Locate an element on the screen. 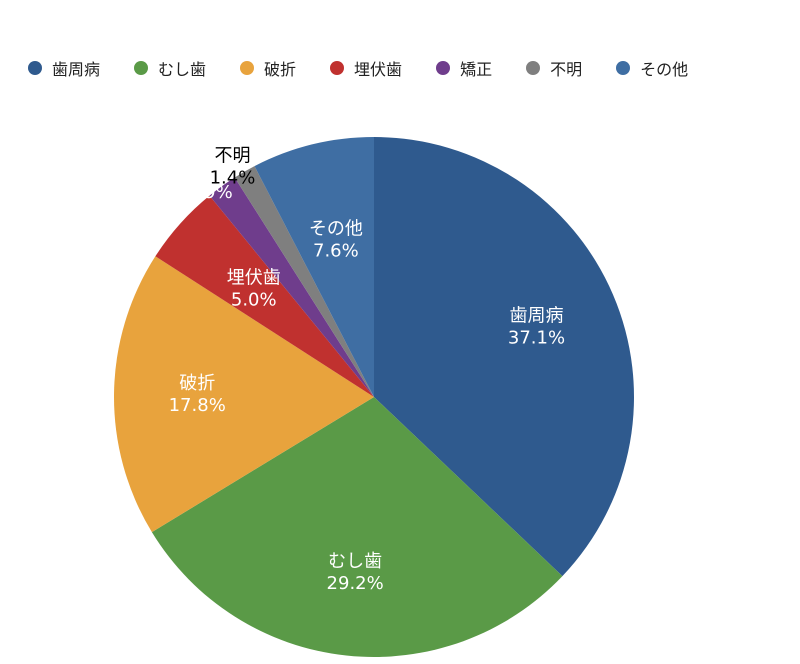  legend-item: 不明 is located at coordinates (554, 68).